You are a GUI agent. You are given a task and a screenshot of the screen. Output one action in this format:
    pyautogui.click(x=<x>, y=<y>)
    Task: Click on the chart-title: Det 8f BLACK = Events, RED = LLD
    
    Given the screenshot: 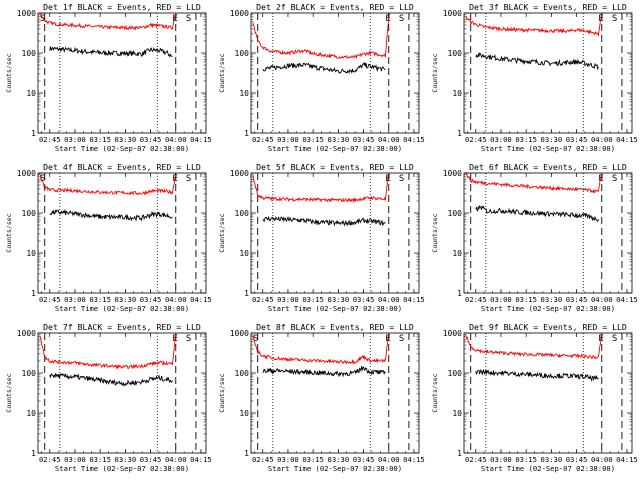 What is the action you would take?
    pyautogui.click(x=335, y=327)
    